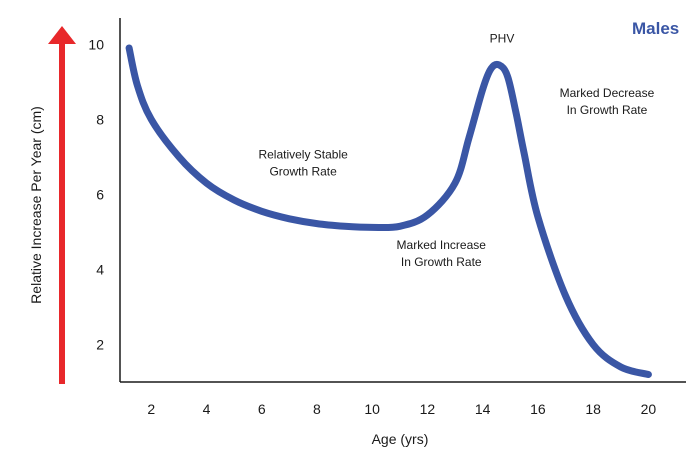 This screenshot has width=686, height=449. What do you see at coordinates (442, 253) in the screenshot?
I see `chart-annotation: Marked Increase In Growth Rate` at bounding box center [442, 253].